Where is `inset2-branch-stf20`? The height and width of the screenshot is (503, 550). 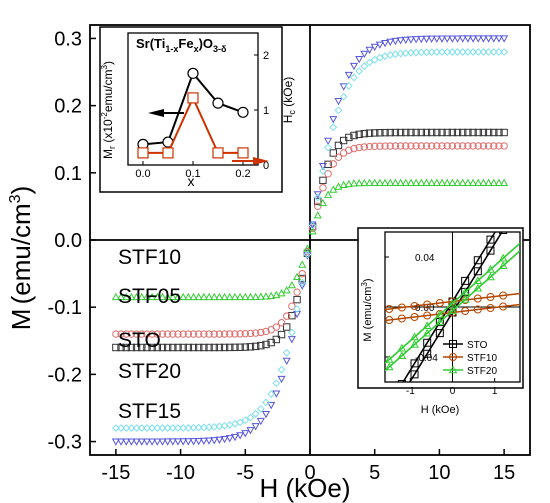 inset2-branch-stf20 is located at coordinates (452, 311).